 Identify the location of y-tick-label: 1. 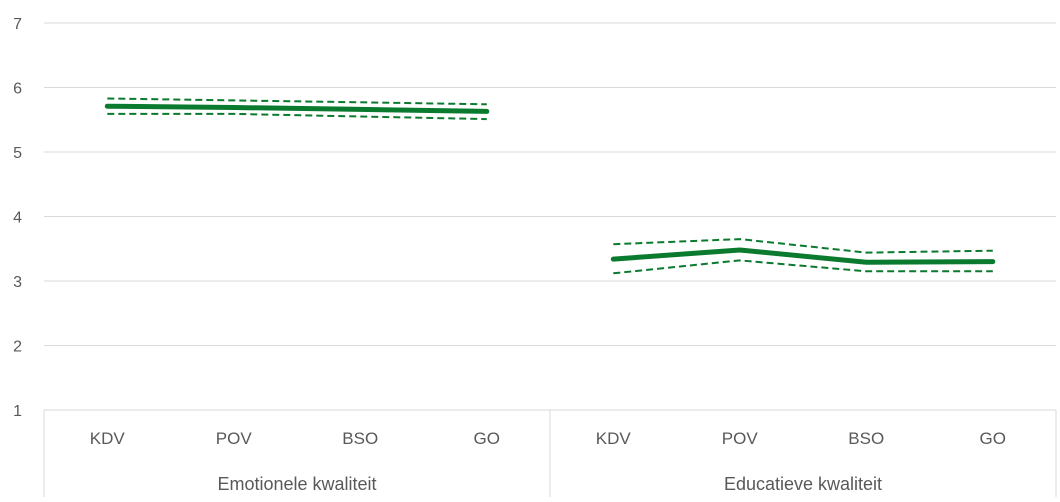
(17, 411).